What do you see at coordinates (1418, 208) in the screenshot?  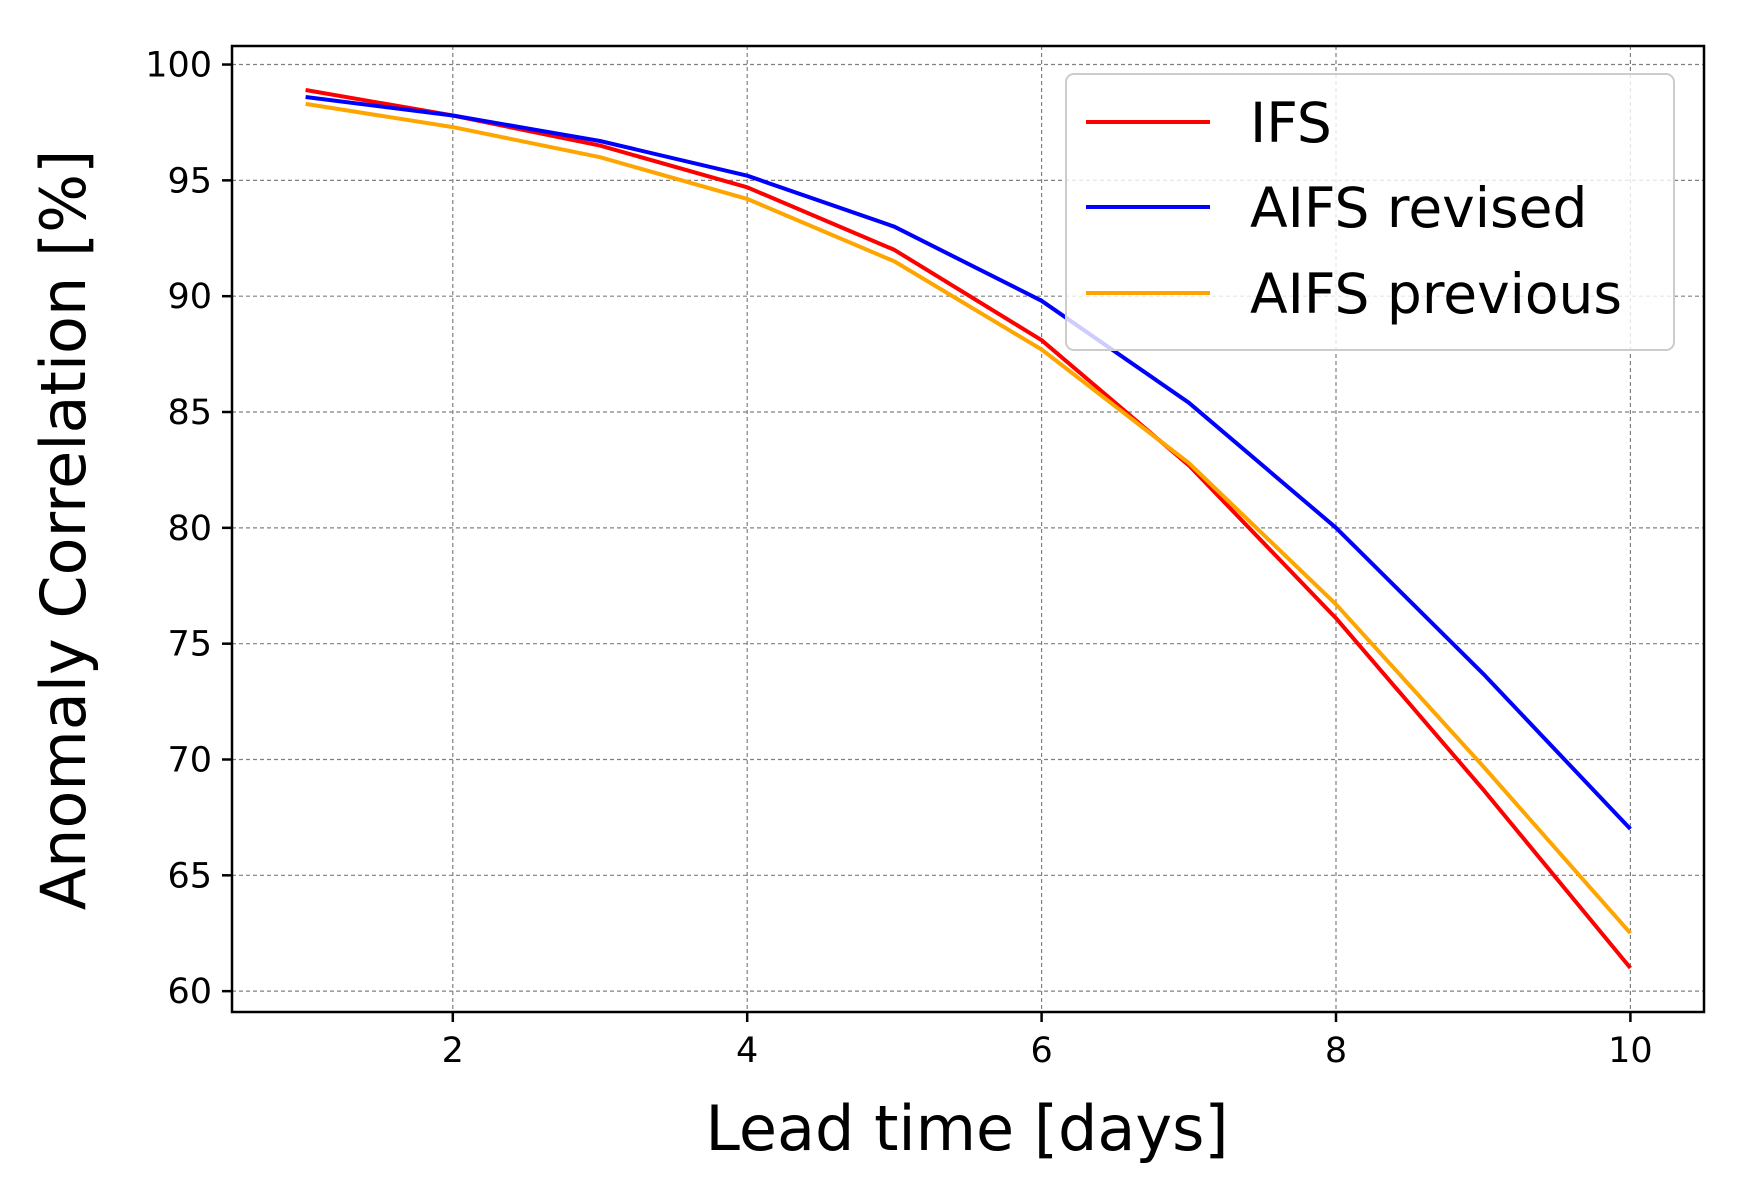 I see `legend-label-aifs-revised: AIFS revised` at bounding box center [1418, 208].